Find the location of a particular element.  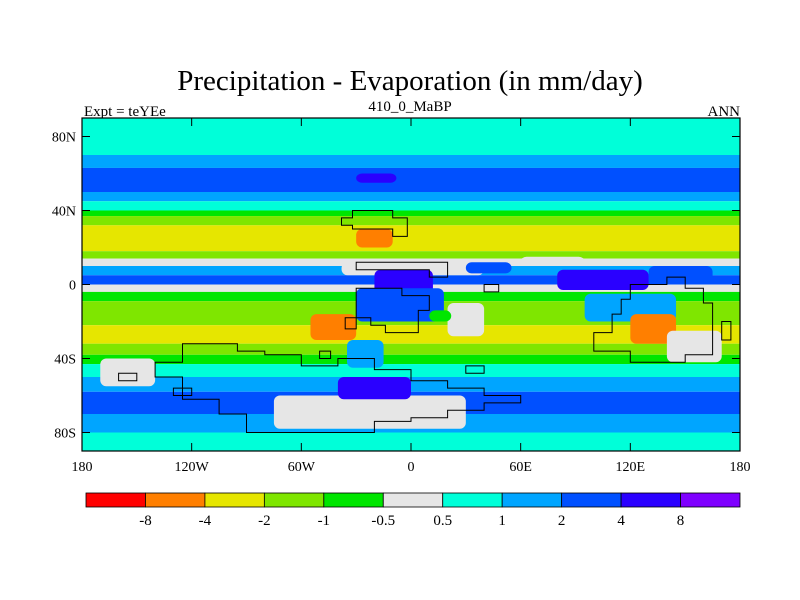

x-tick-label: 120W is located at coordinates (192, 467).